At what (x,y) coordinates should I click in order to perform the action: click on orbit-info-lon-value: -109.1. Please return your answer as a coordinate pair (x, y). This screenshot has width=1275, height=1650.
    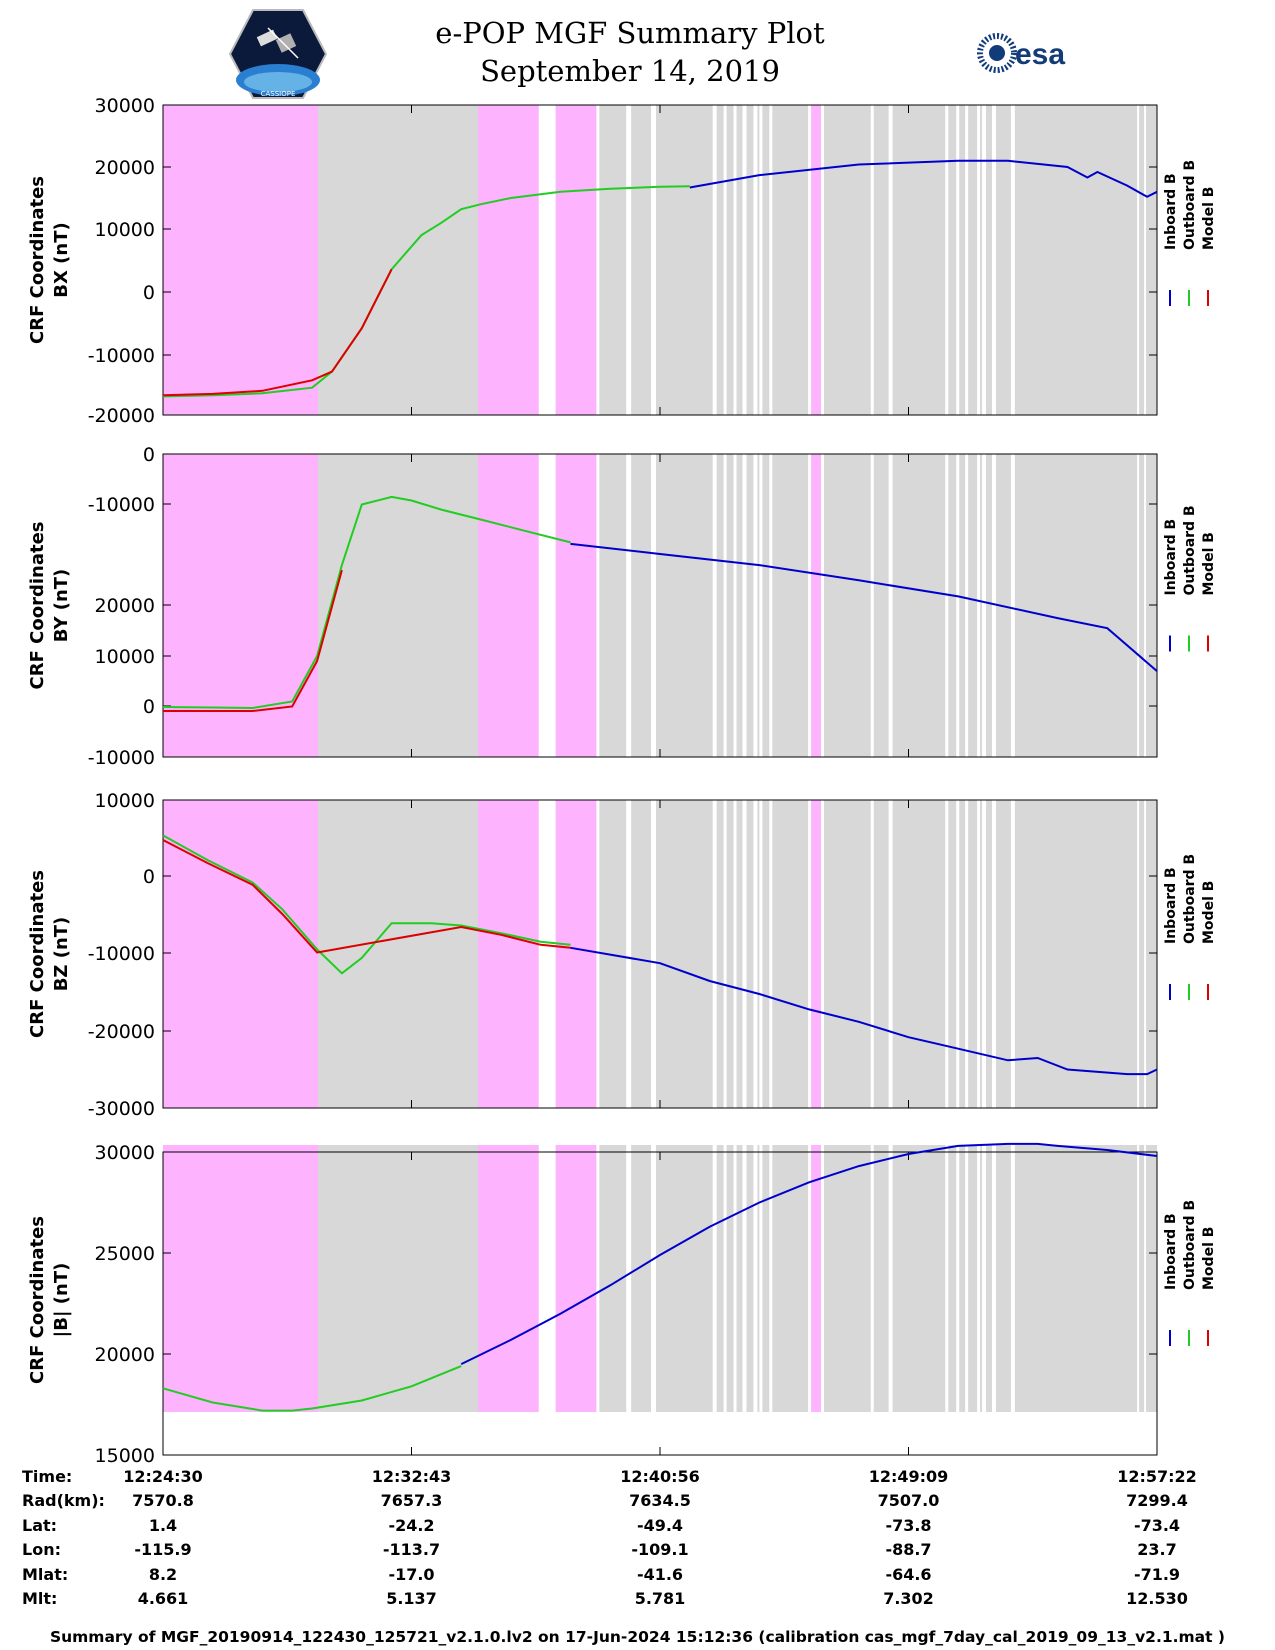
    Looking at the image, I should click on (659, 1549).